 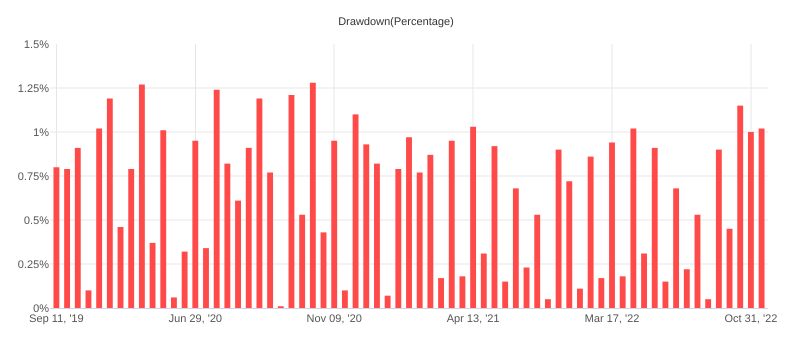 I want to click on x-tick-label: Mar 17, '22, so click(x=612, y=319).